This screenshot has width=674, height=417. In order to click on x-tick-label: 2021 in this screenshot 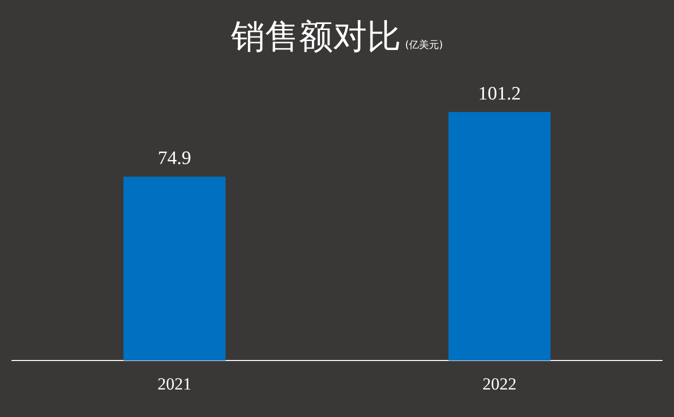, I will do `click(175, 384)`.